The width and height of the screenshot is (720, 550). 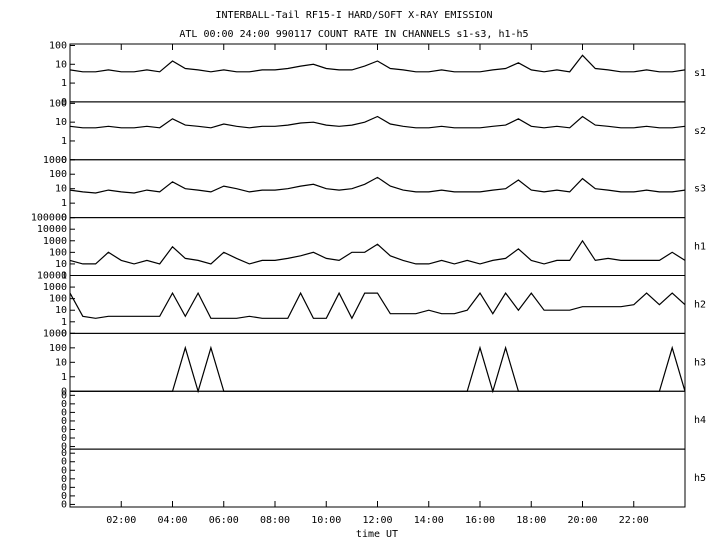 I want to click on panel-frame, so click(x=377, y=478).